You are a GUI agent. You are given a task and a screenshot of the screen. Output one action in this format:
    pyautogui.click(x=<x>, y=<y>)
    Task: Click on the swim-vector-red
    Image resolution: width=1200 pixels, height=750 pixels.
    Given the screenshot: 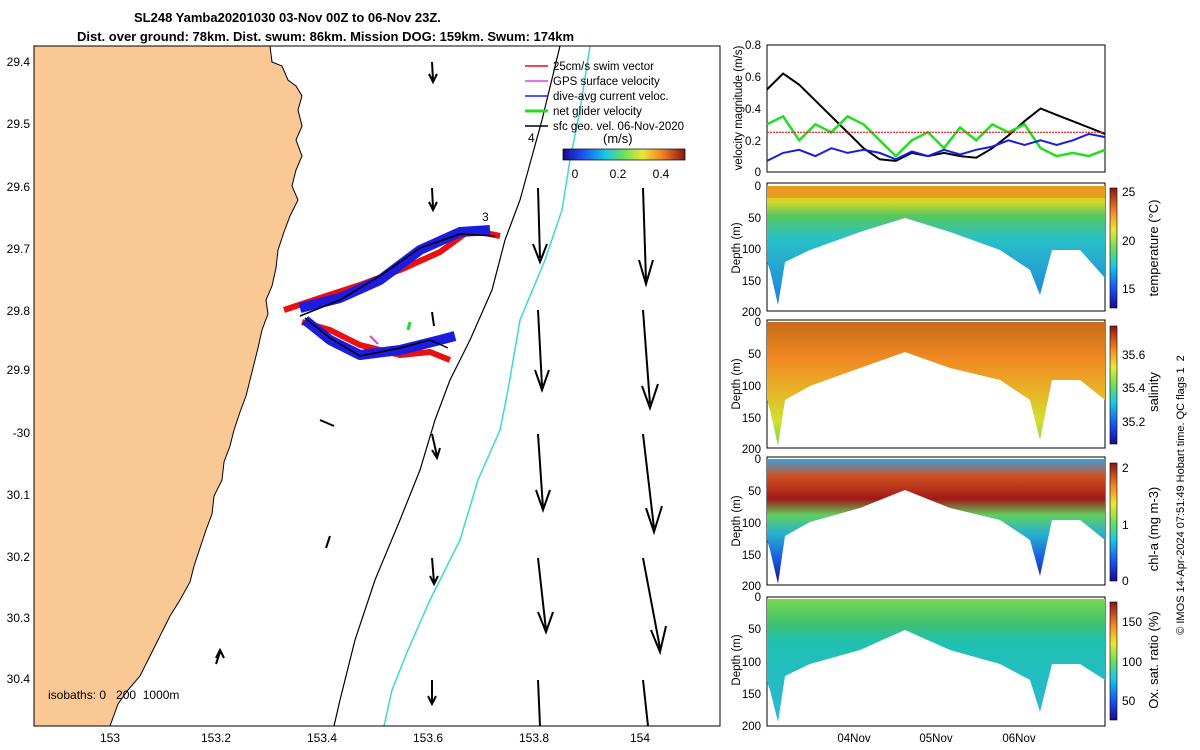 What is the action you would take?
    pyautogui.click(x=392, y=295)
    